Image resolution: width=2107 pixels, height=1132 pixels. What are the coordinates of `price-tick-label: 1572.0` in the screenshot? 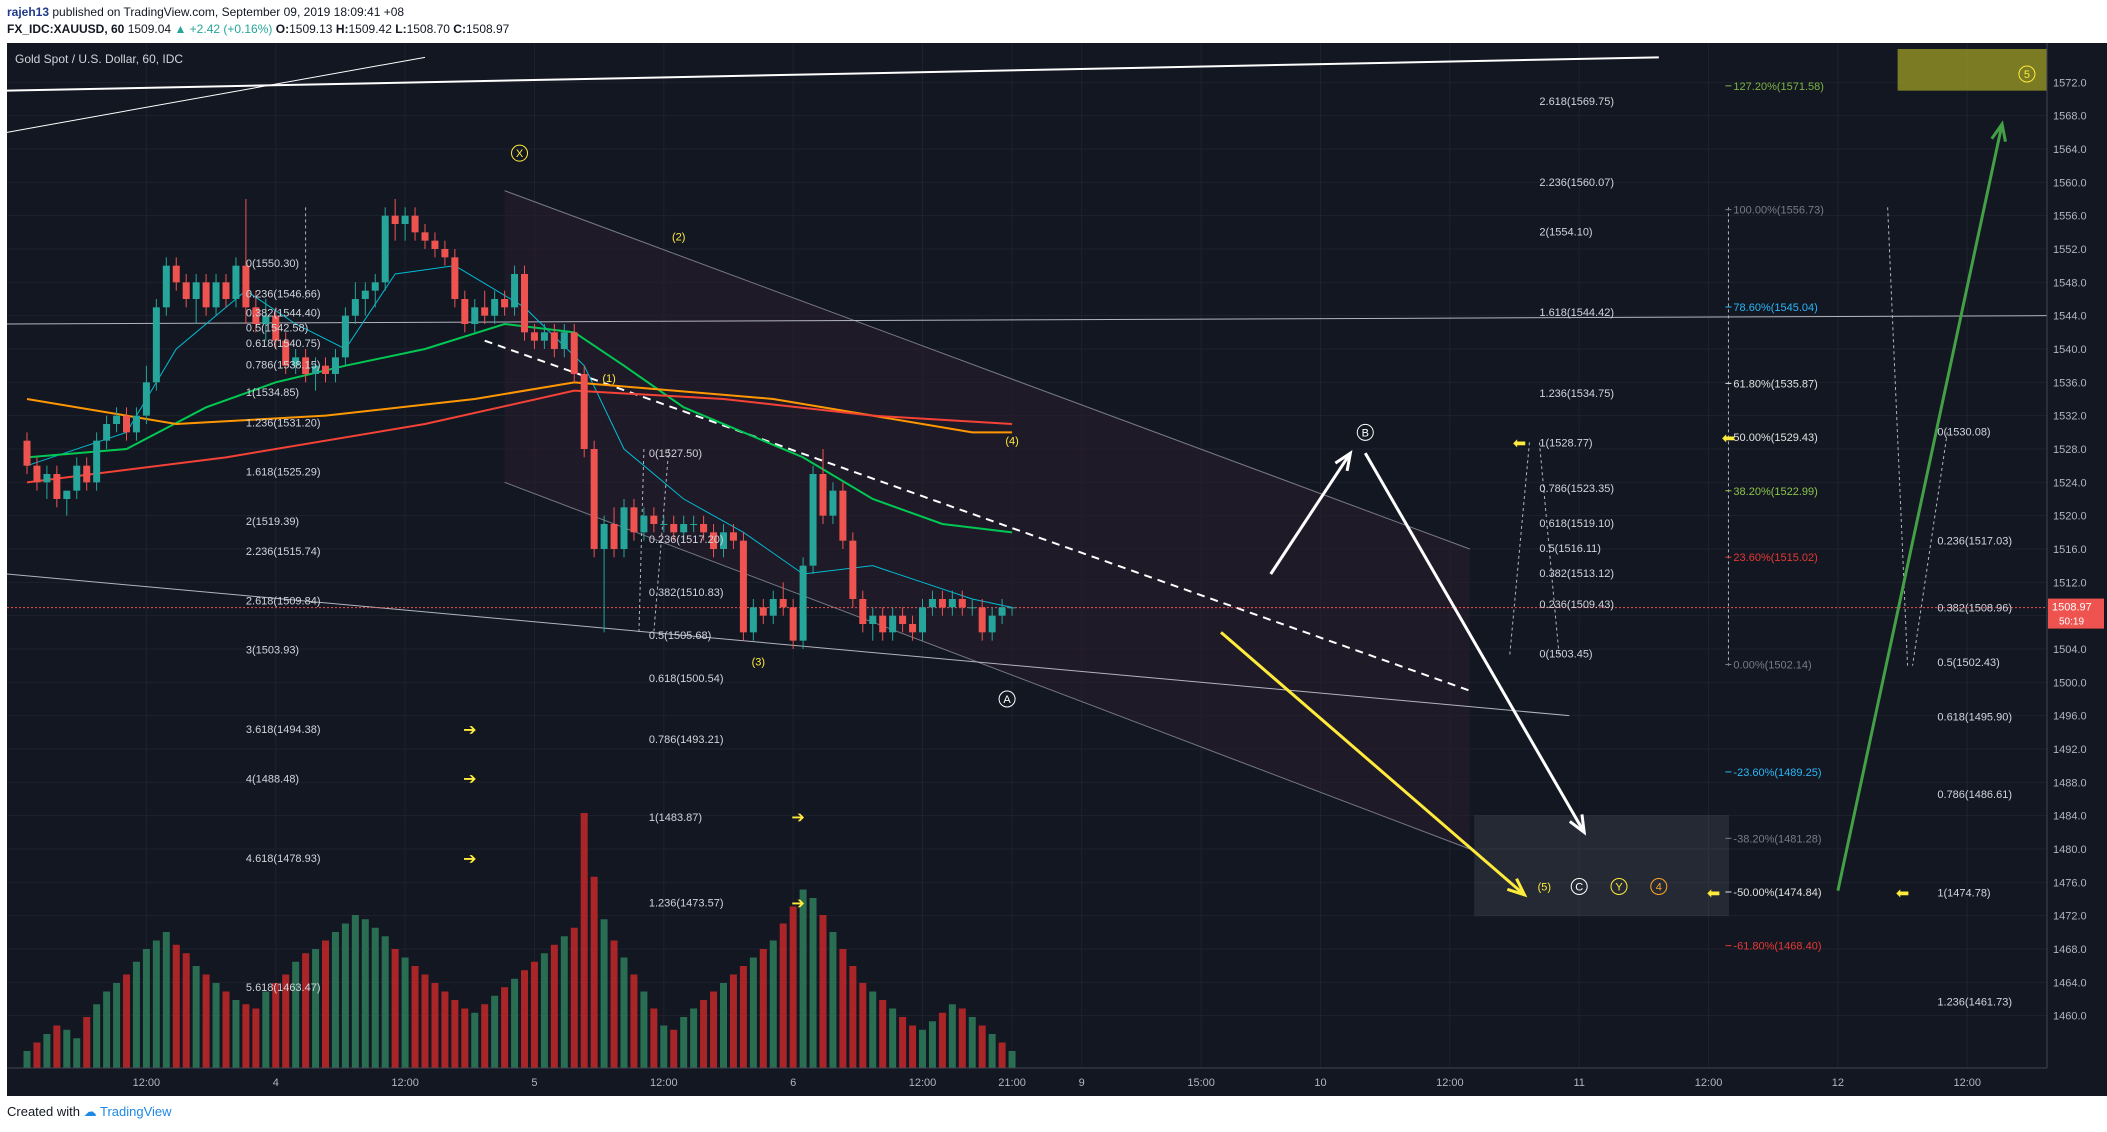 It's located at (2070, 83).